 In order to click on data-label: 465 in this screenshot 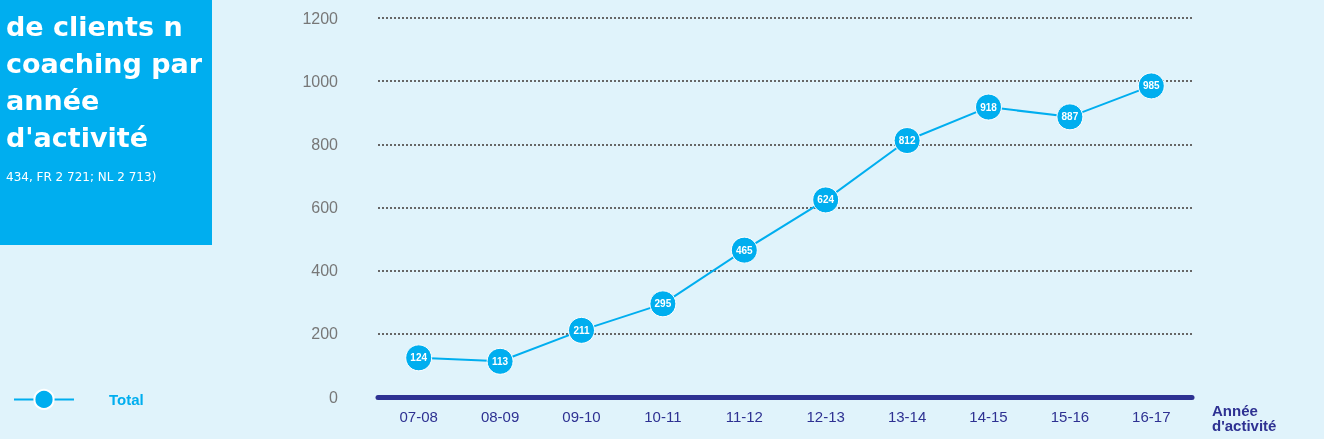, I will do `click(744, 250)`.